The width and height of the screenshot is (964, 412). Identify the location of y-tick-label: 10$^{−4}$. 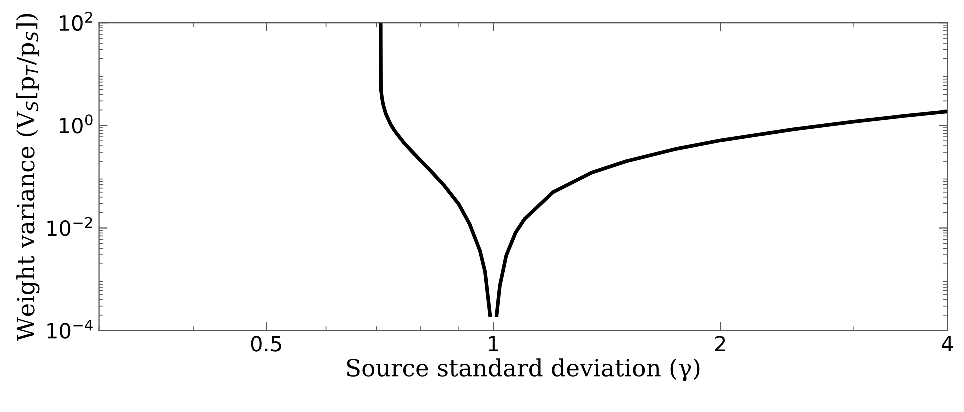
(70, 329).